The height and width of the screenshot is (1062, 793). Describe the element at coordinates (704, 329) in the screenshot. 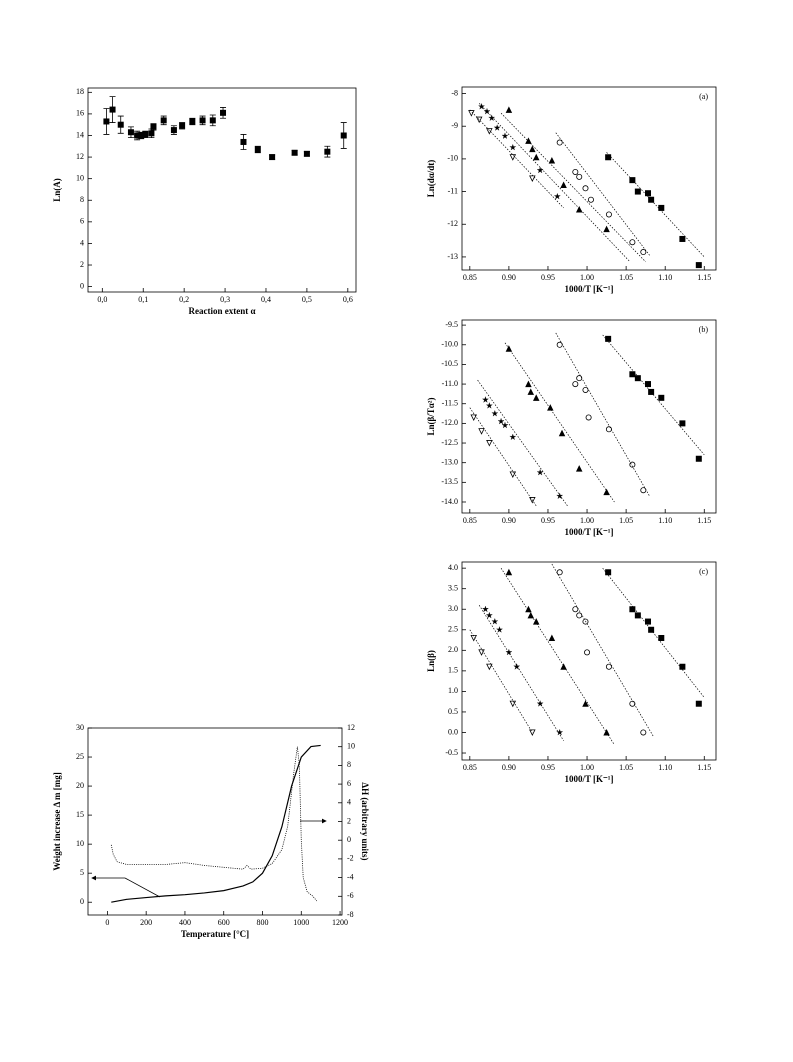

I see `panel-label: (b)` at that location.